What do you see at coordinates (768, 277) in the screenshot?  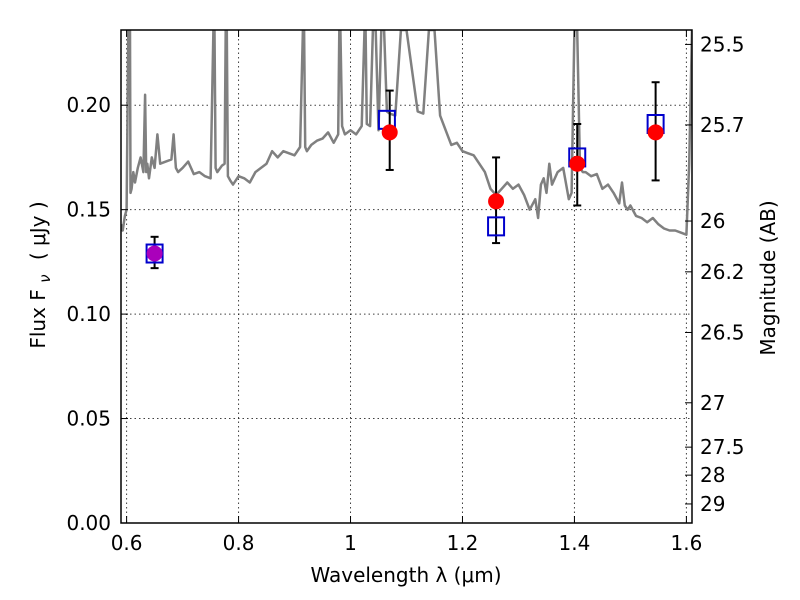 I see `right-axis-title: Magnitude (AB)` at bounding box center [768, 277].